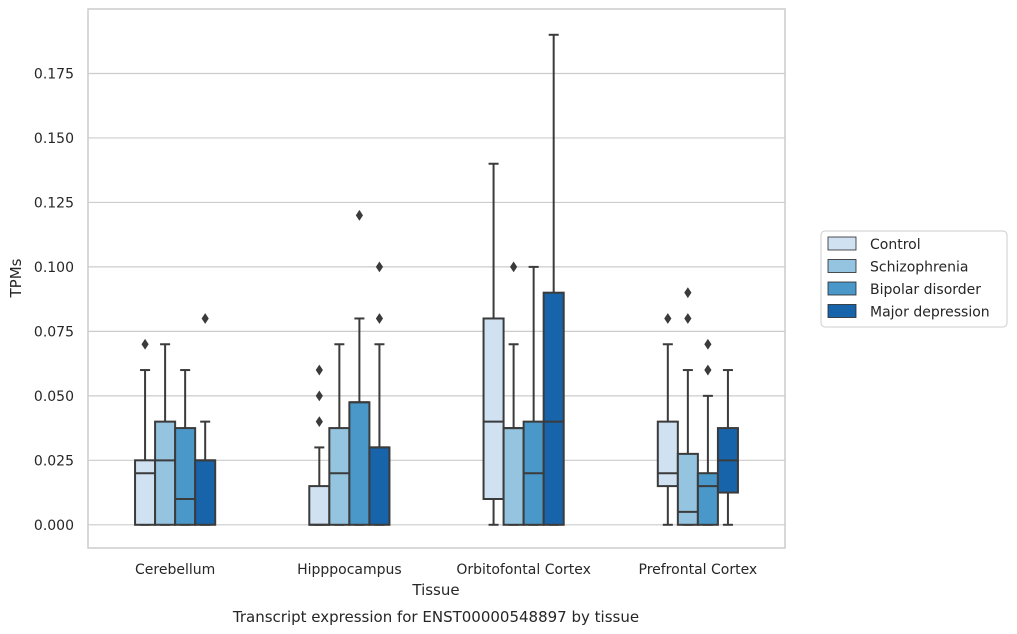 The width and height of the screenshot is (1017, 634). I want to click on y-tick-label: 0.150, so click(54, 139).